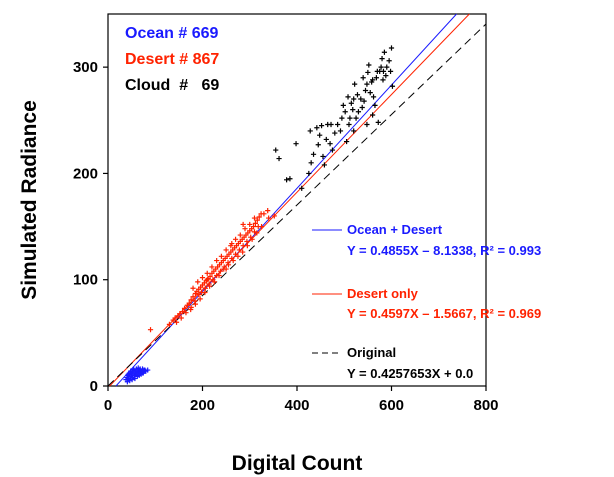 The width and height of the screenshot is (614, 477). What do you see at coordinates (85, 280) in the screenshot?
I see `y-tick-label: 100` at bounding box center [85, 280].